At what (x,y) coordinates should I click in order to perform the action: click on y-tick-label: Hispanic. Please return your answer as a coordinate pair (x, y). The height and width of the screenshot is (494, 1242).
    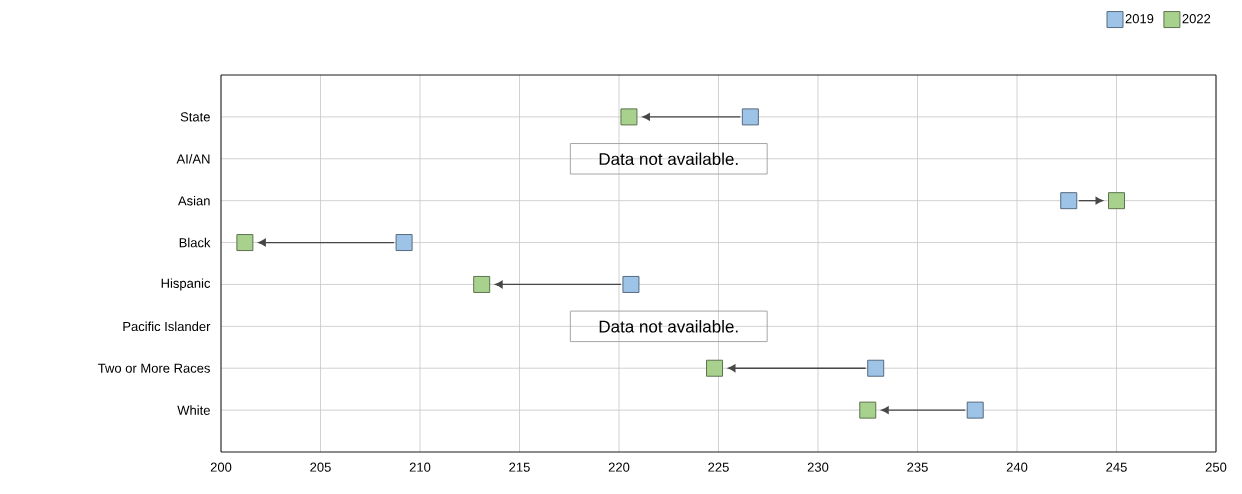
    Looking at the image, I should click on (186, 284).